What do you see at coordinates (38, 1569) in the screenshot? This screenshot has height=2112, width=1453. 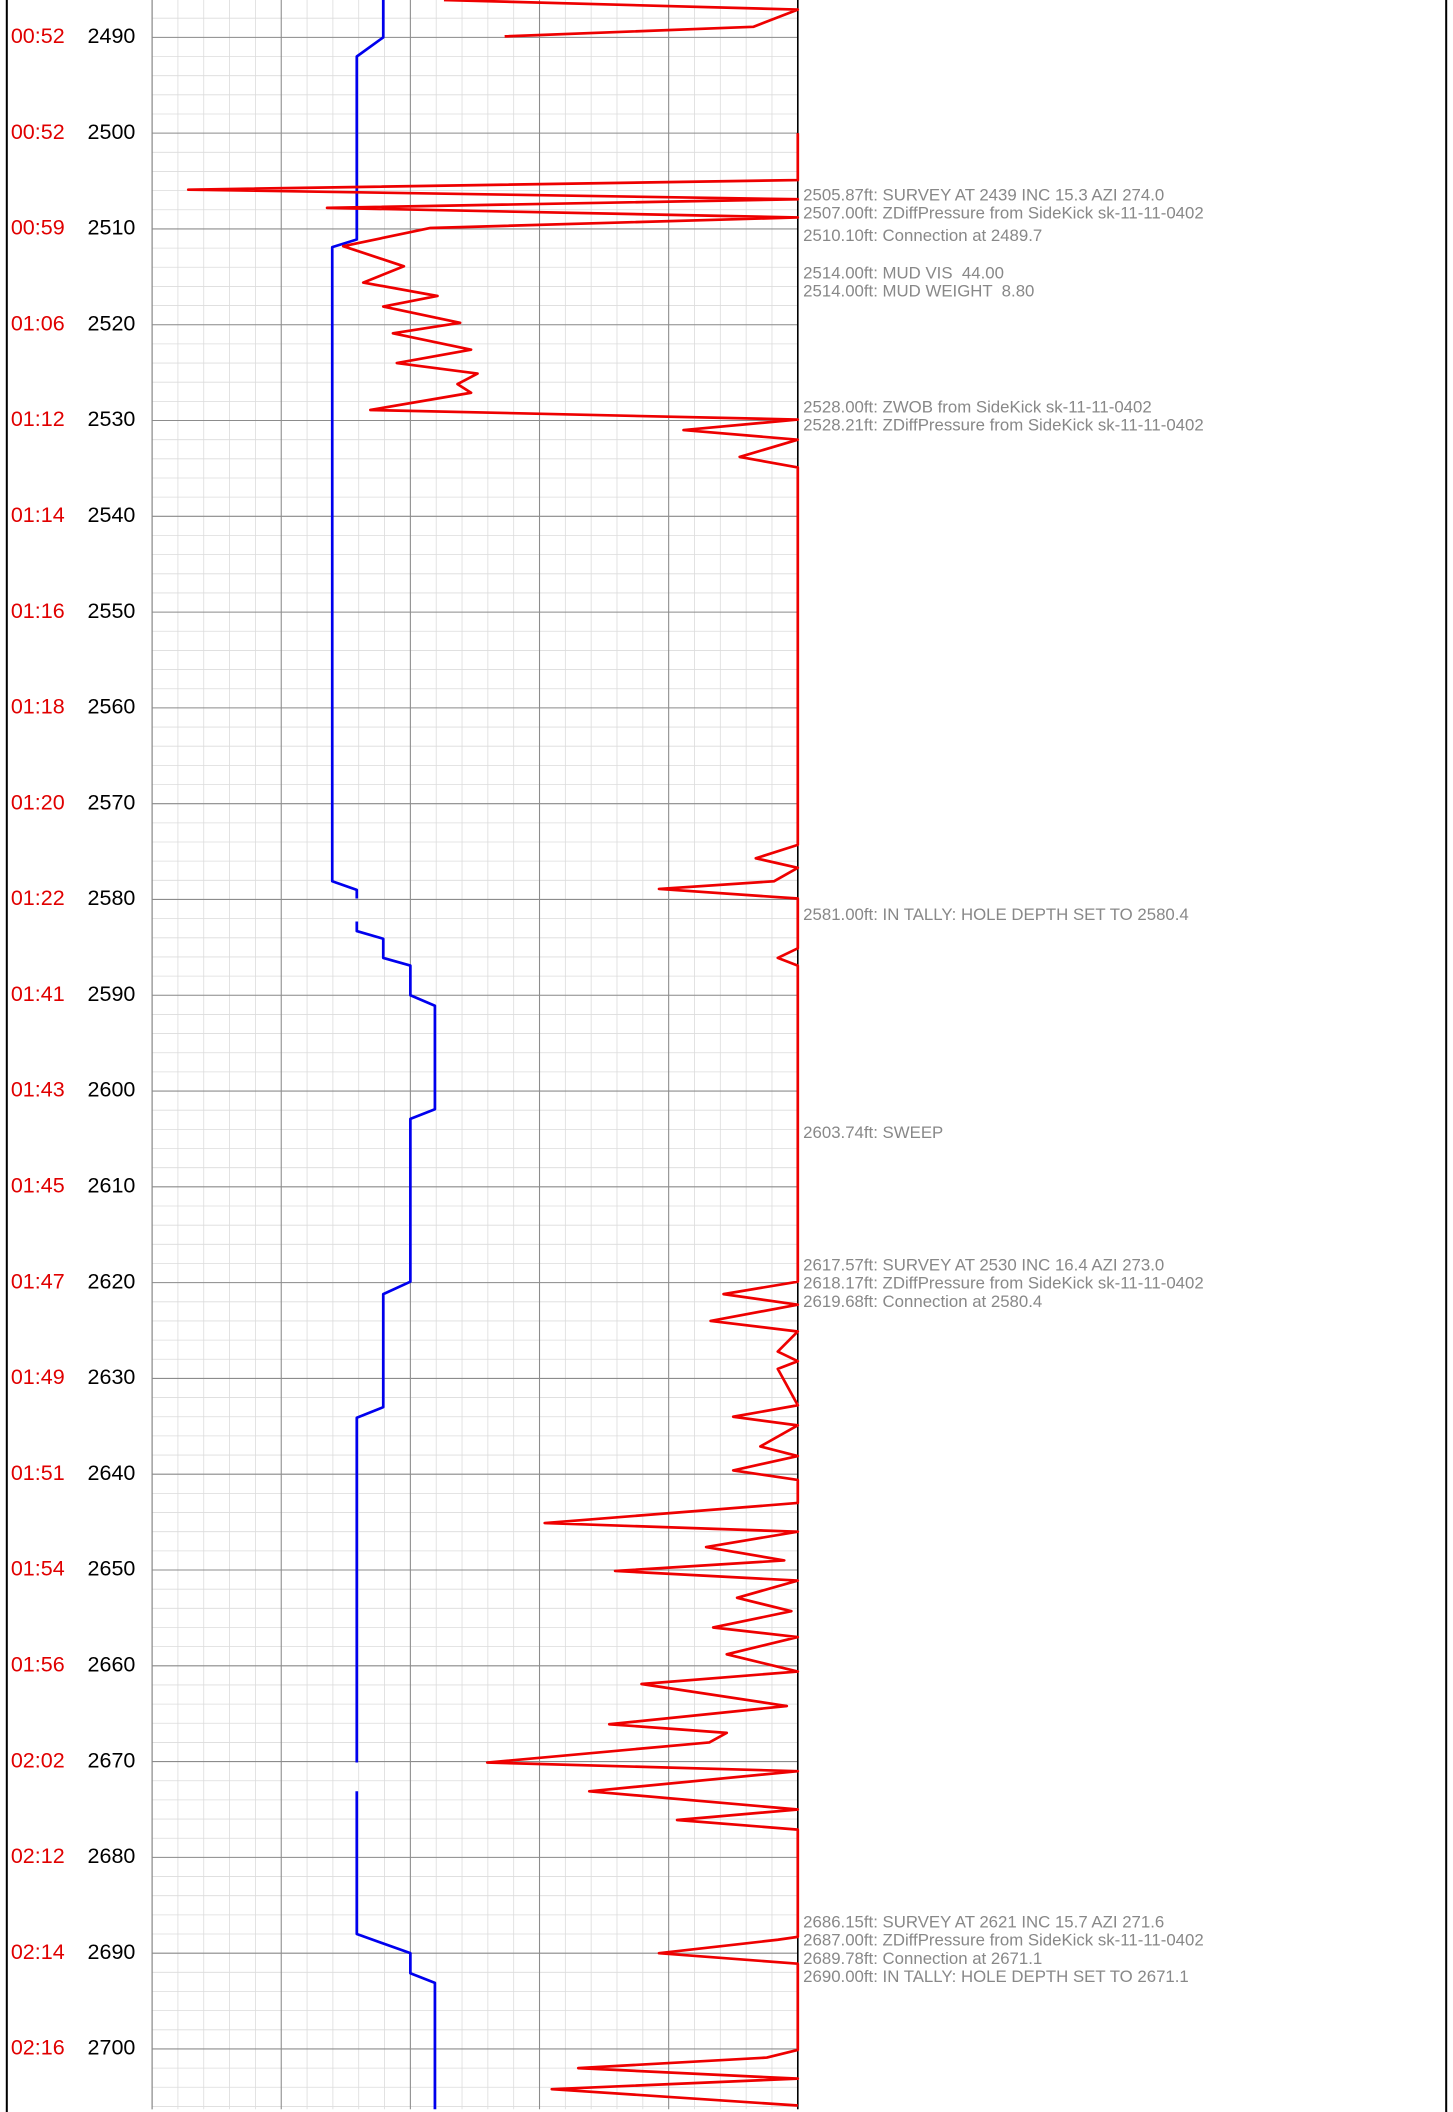 I see `time-label: 01:54` at bounding box center [38, 1569].